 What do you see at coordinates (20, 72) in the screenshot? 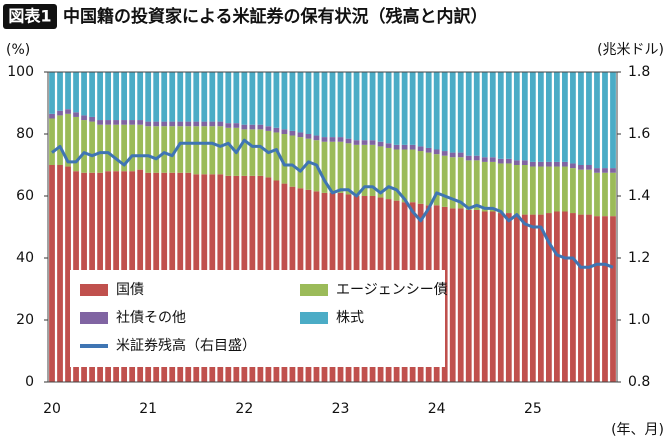
I see `y-tick-label: 100` at bounding box center [20, 72].